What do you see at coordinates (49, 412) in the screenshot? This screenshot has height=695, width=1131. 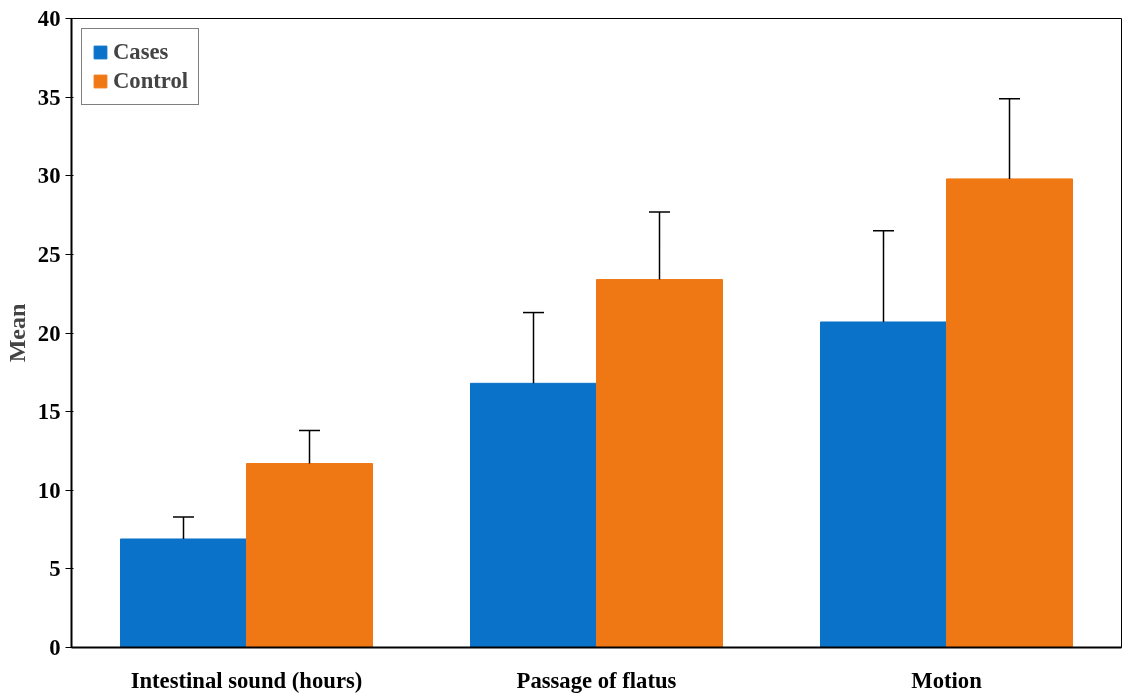 I see `y-tick-label: 15` at bounding box center [49, 412].